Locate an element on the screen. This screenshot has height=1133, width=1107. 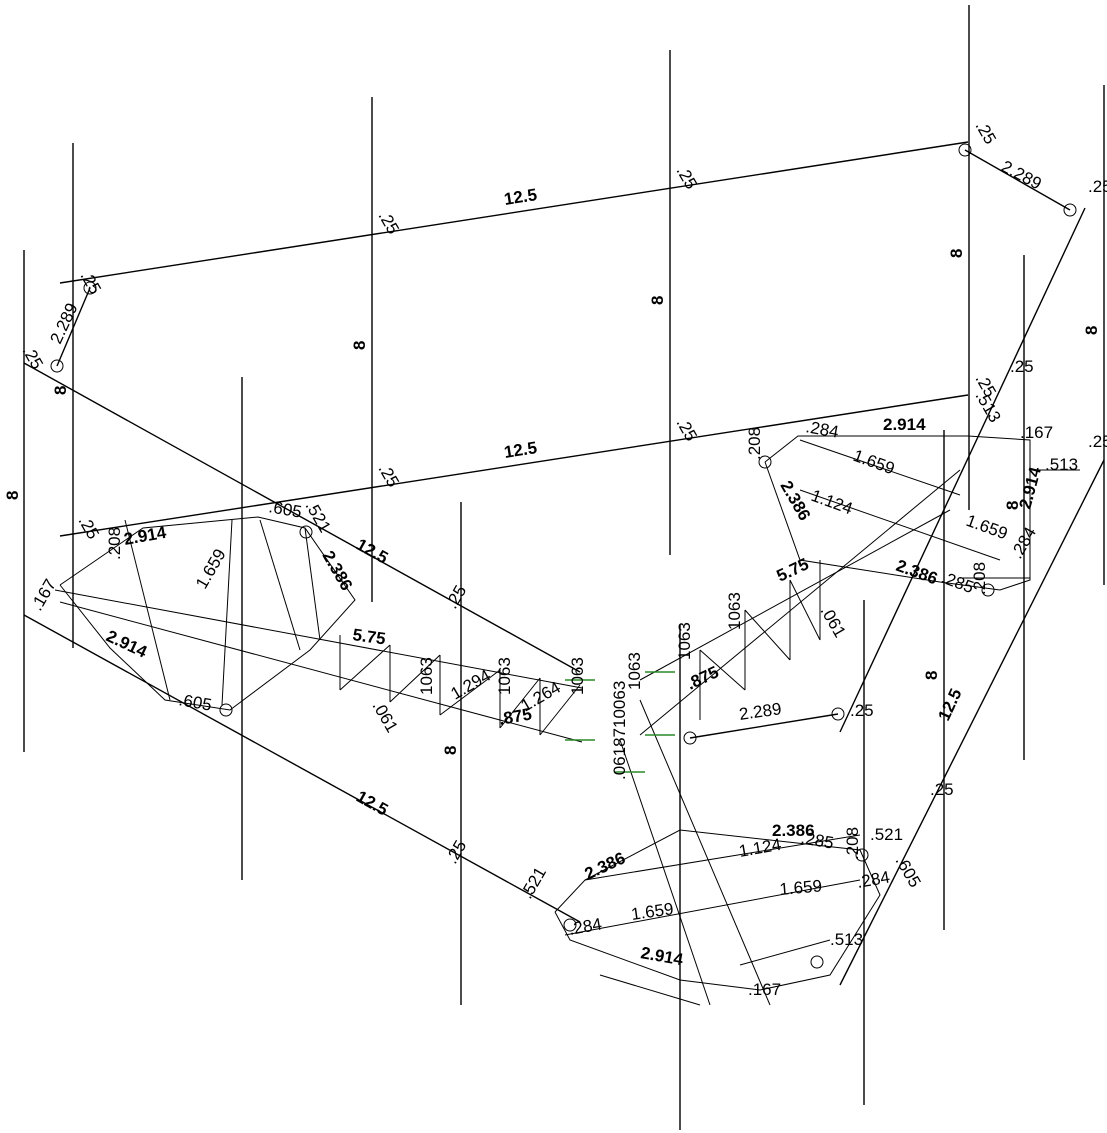
supports is located at coordinates (620, 722).